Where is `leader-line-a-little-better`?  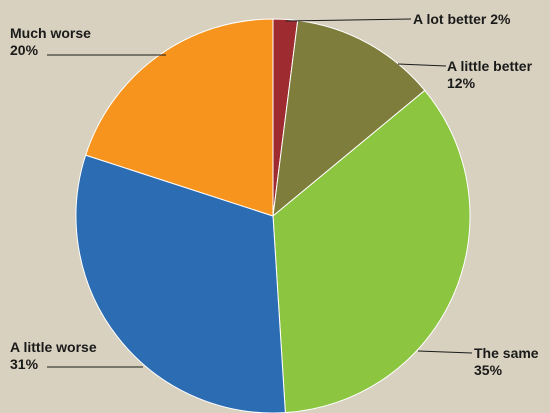 leader-line-a-little-better is located at coordinates (422, 65).